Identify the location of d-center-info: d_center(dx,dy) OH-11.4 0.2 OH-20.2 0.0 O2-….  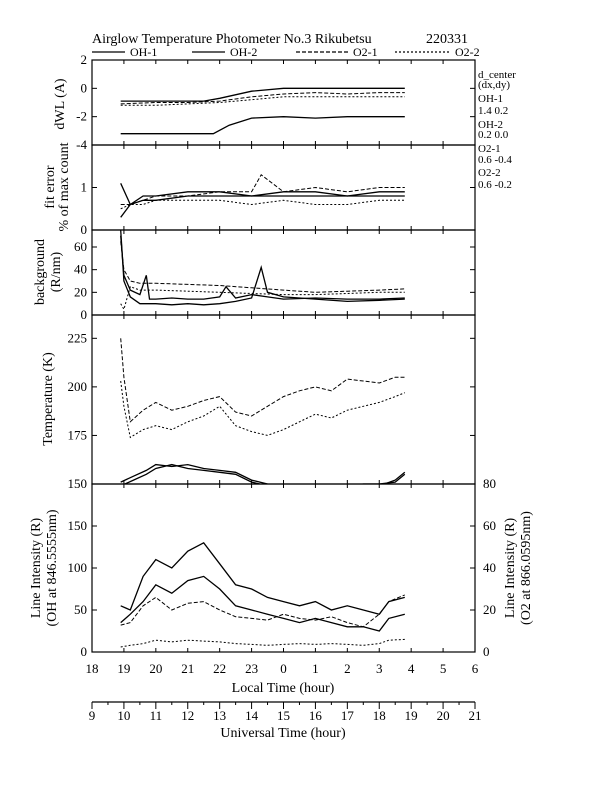
(497, 130).